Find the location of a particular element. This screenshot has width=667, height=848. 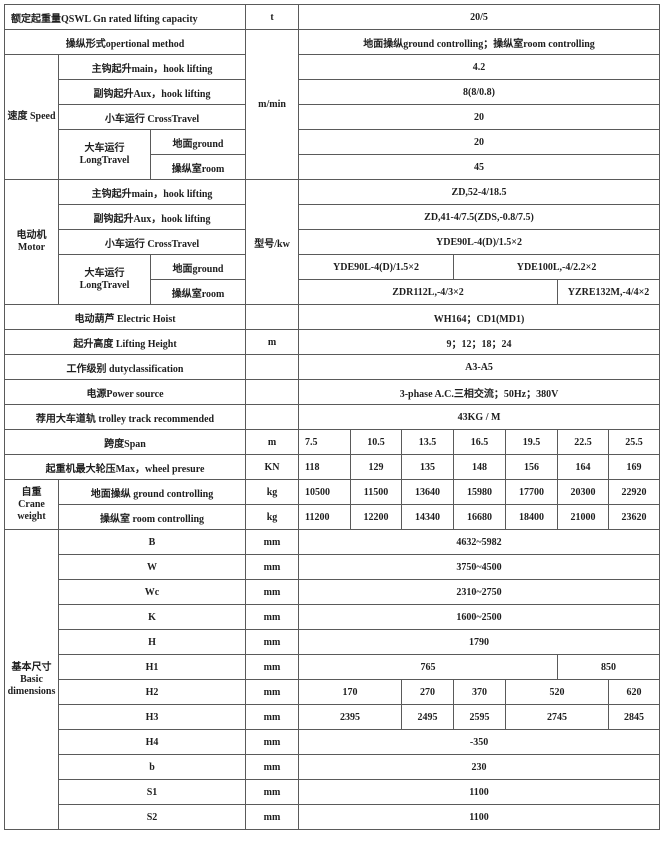

dim-value: 170 is located at coordinates (350, 692).